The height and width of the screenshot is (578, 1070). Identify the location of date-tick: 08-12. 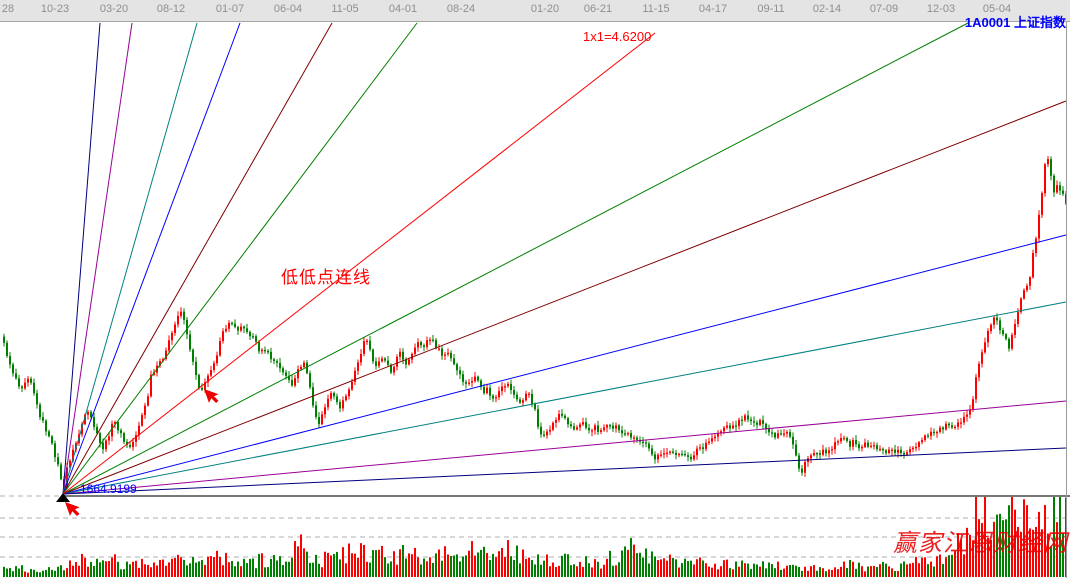
(171, 9).